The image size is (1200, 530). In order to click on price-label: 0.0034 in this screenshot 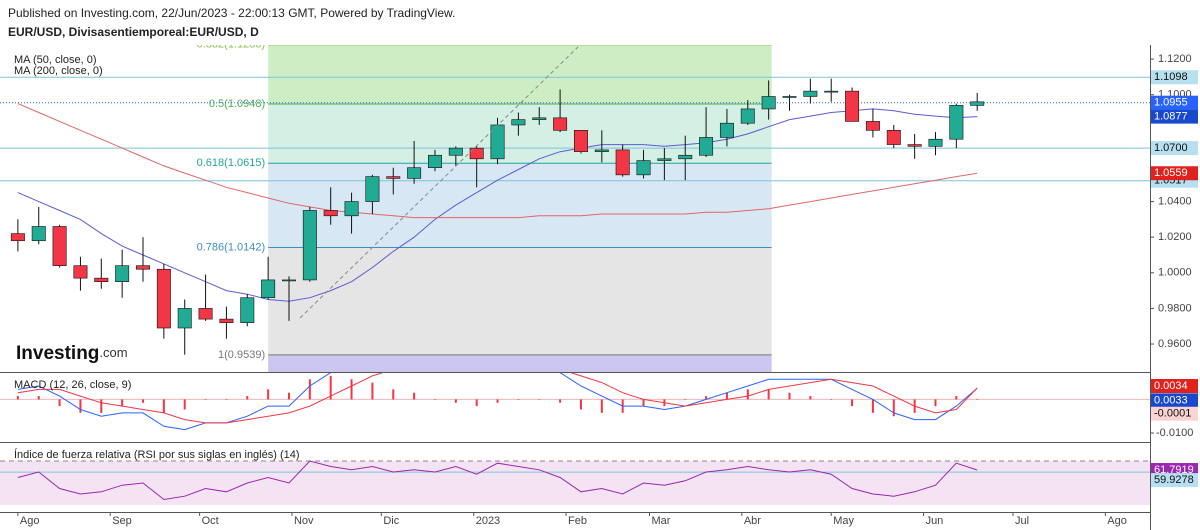, I will do `click(1171, 386)`.